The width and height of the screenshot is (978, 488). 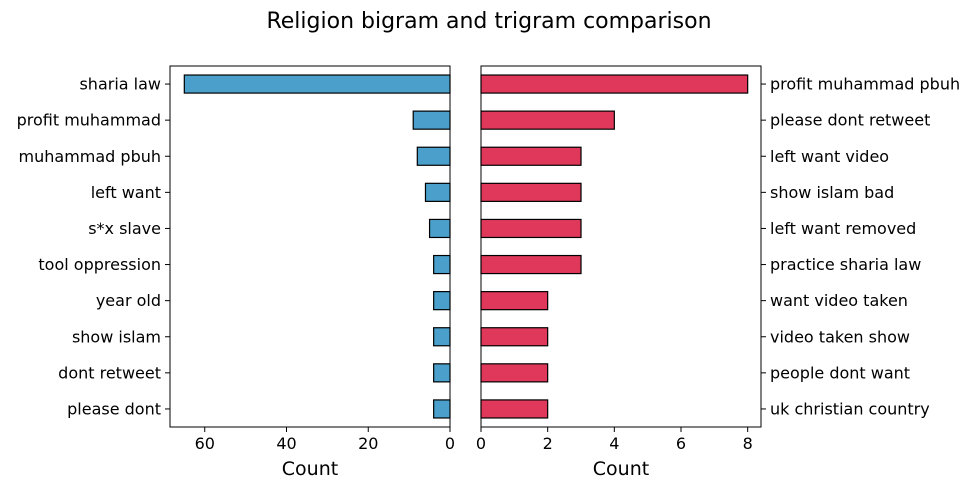 I want to click on left-x-tick-label: 60, so click(x=205, y=443).